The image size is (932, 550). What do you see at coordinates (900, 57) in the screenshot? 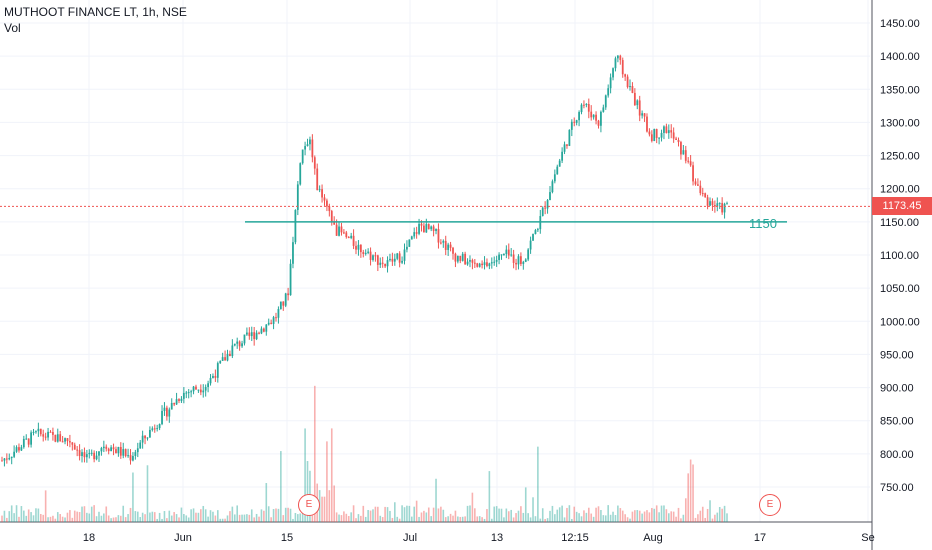
I see `price-axis-label: 1400.00` at bounding box center [900, 57].